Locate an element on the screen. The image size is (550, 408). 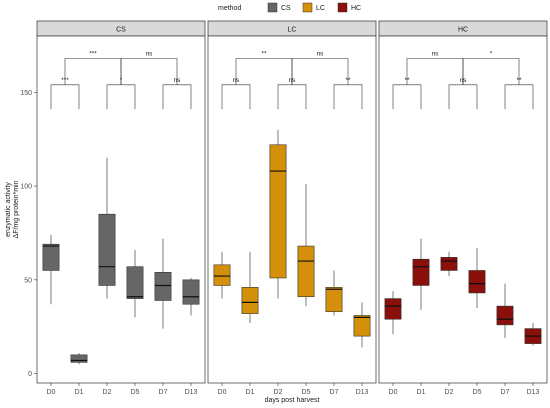
significance-bracket: * is located at coordinates (491, 68).